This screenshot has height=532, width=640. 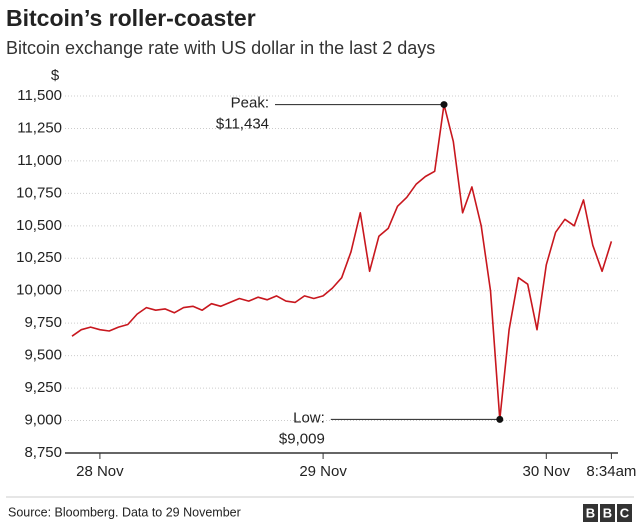 What do you see at coordinates (302, 438) in the screenshot?
I see `annotation-value: $9,009` at bounding box center [302, 438].